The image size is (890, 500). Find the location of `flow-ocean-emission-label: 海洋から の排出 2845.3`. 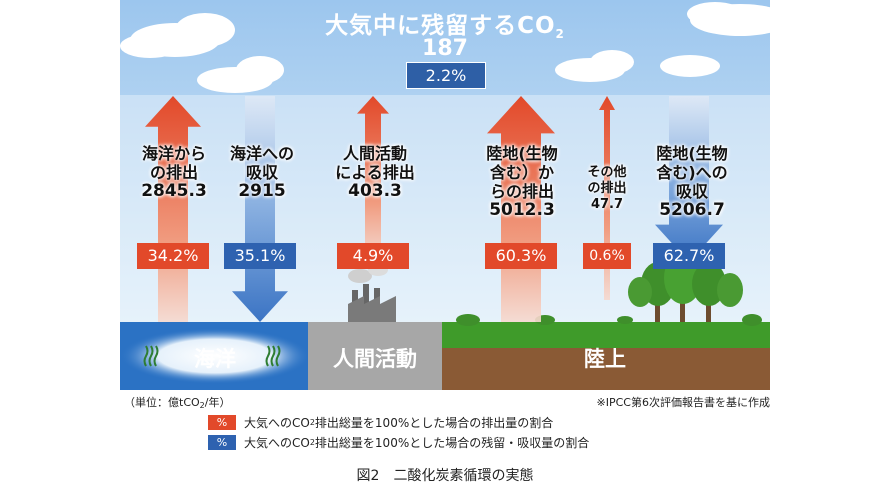

flow-ocean-emission-label: 海洋から の排出 2845.3 is located at coordinates (174, 172).